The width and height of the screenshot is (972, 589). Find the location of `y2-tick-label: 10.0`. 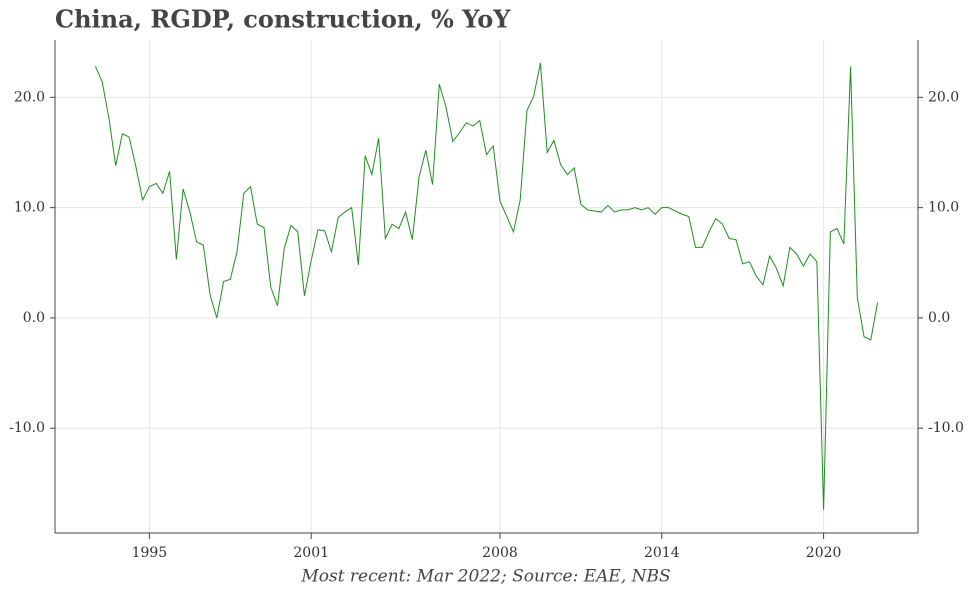

y2-tick-label: 10.0 is located at coordinates (943, 208).